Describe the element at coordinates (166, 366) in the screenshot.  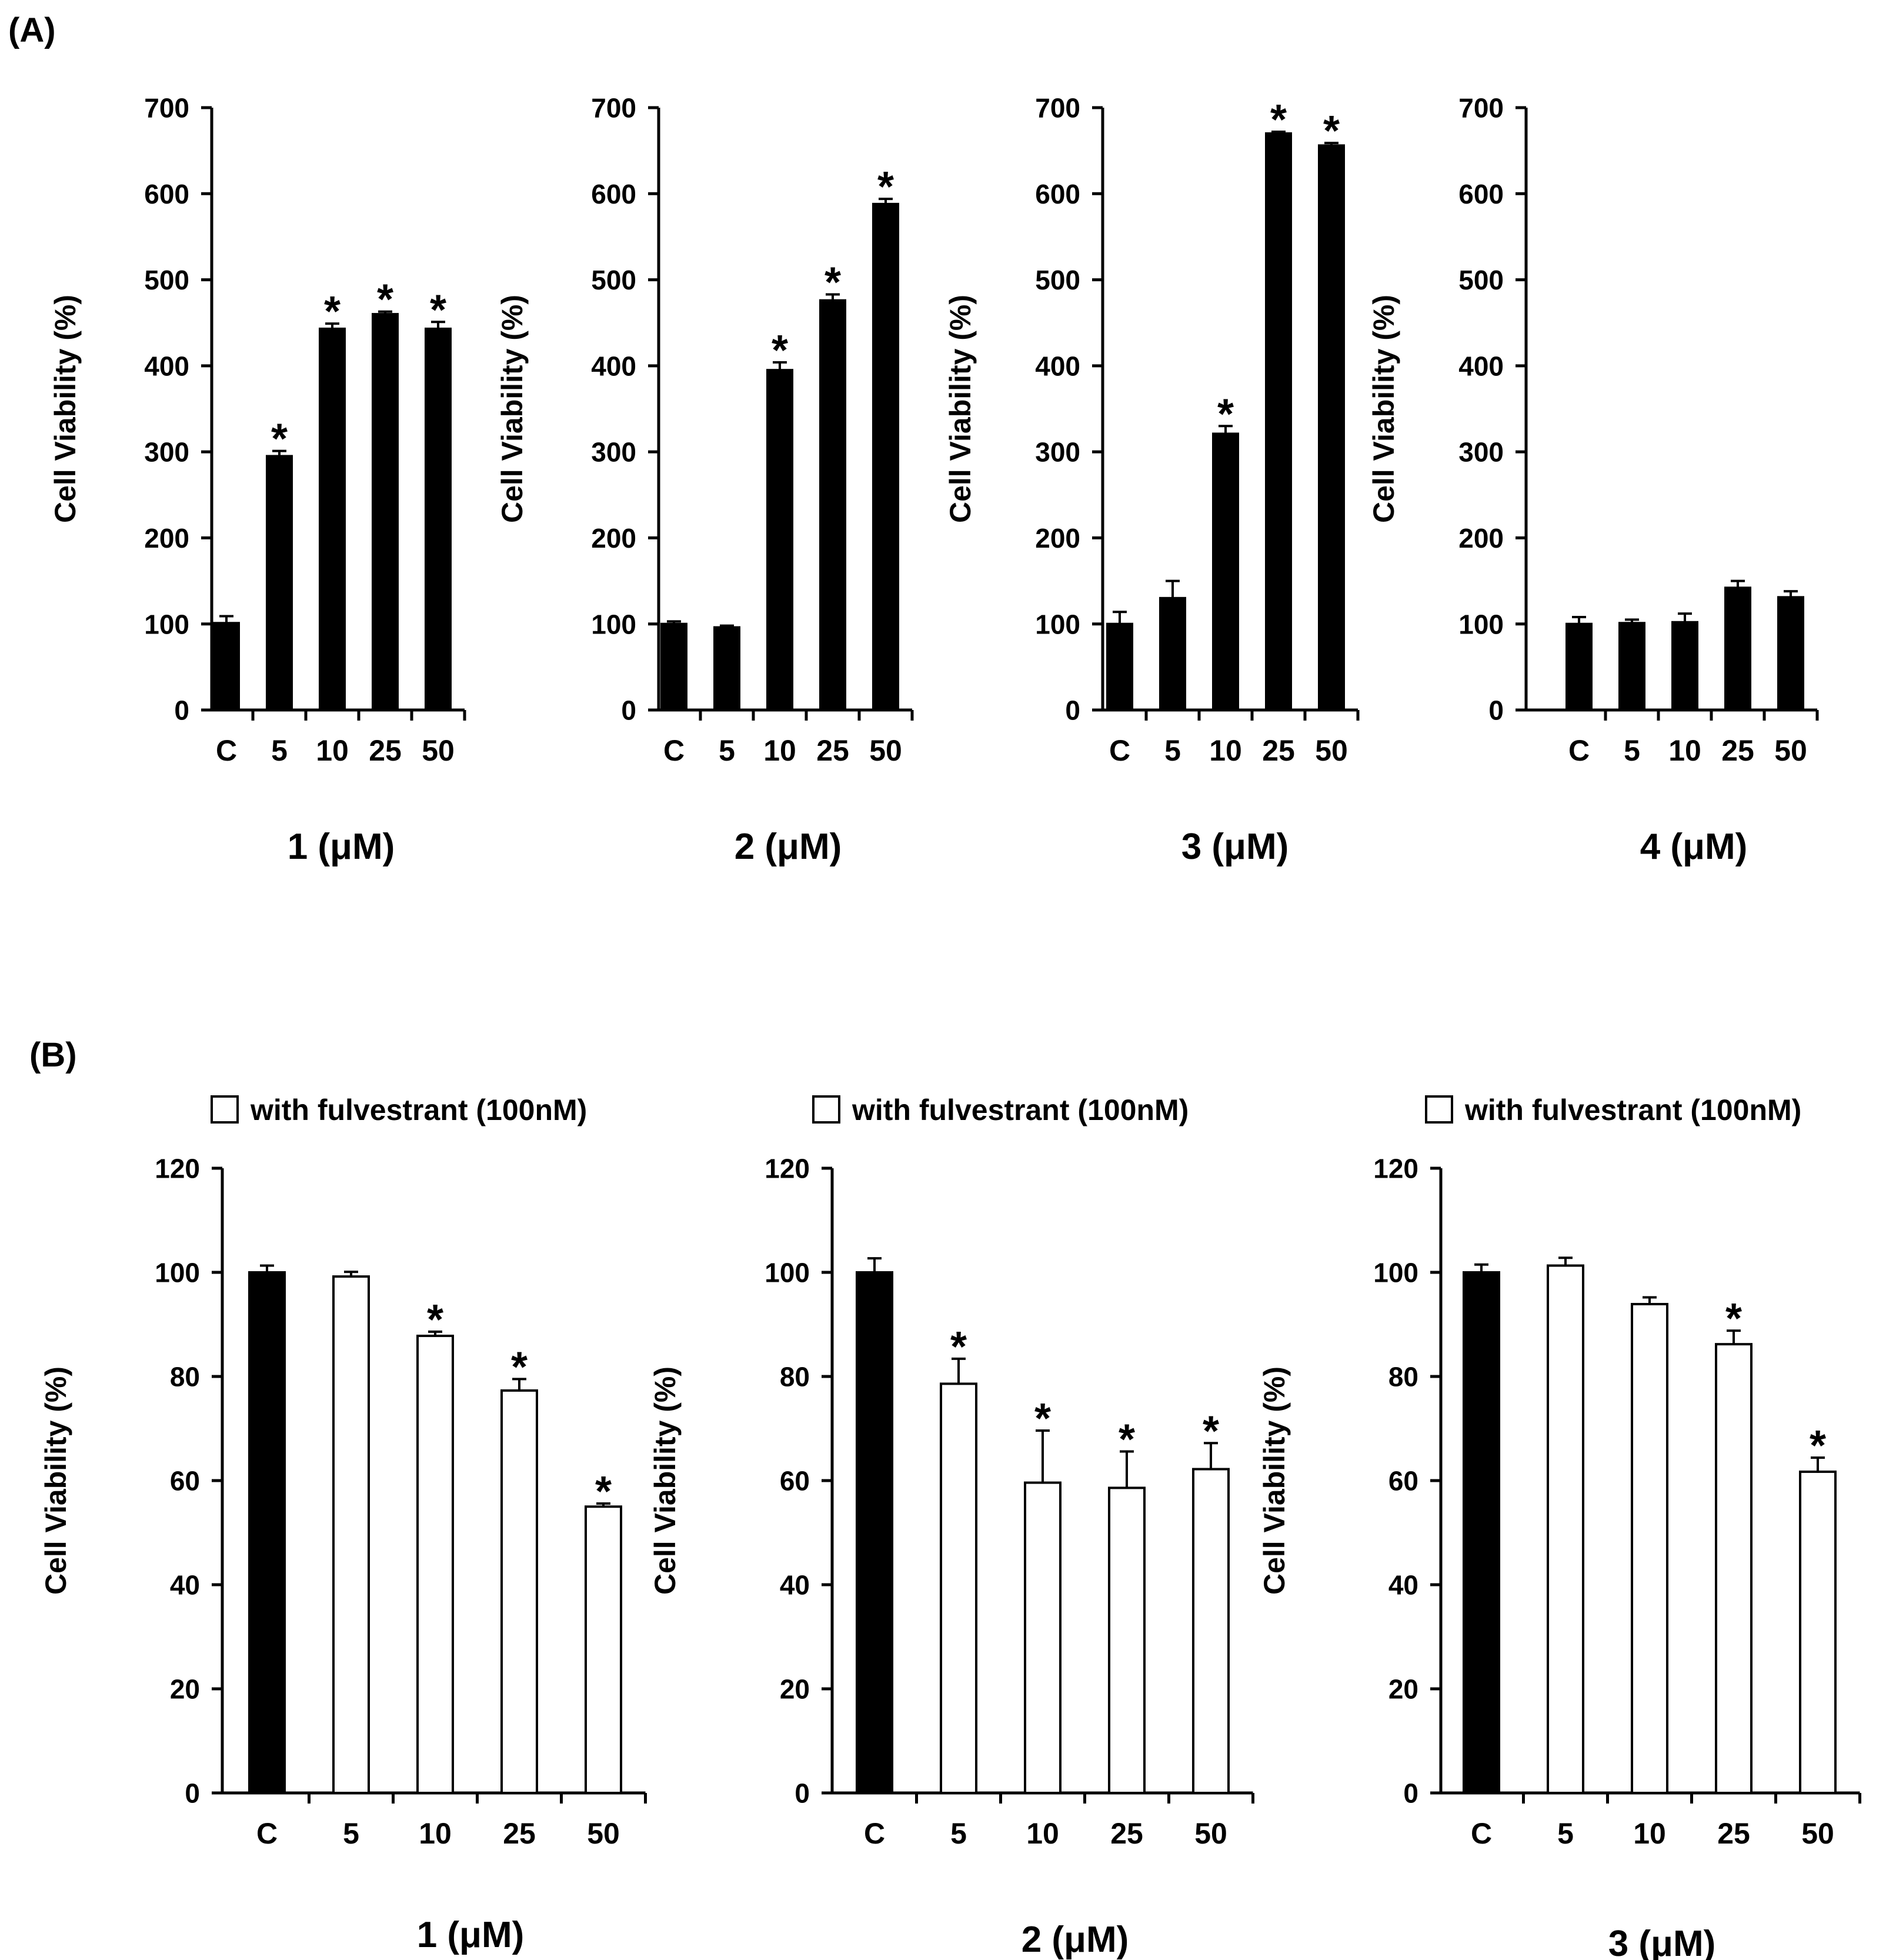
I see `y-tick-label-a1: 400` at that location.